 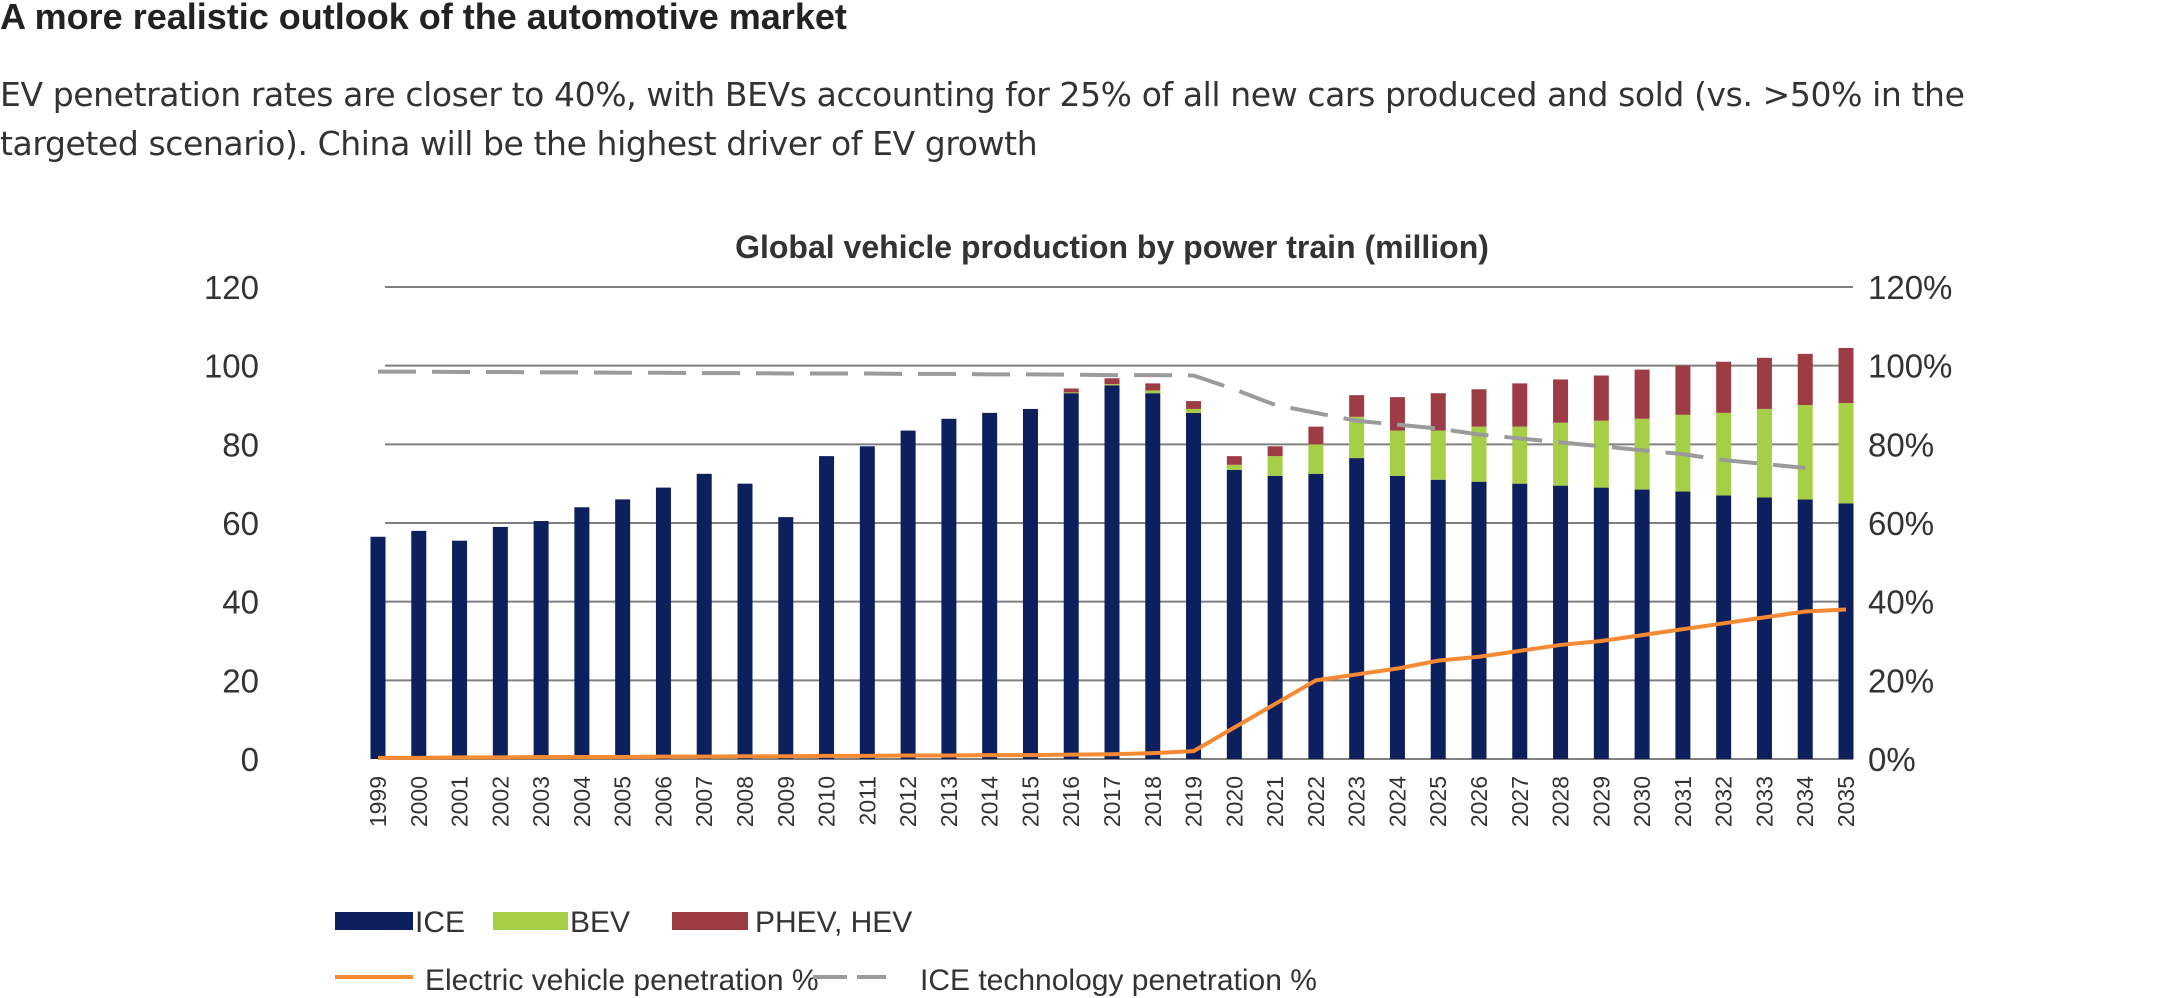 I want to click on y-tick-label: 40, so click(x=240, y=602).